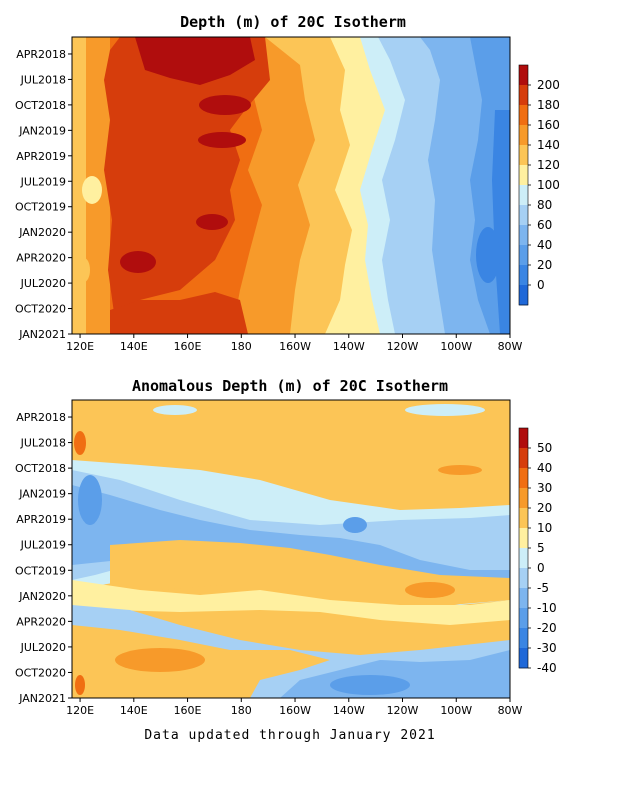 The height and width of the screenshot is (800, 618). What do you see at coordinates (548, 105) in the screenshot?
I see `colorbar-label: 180` at bounding box center [548, 105].